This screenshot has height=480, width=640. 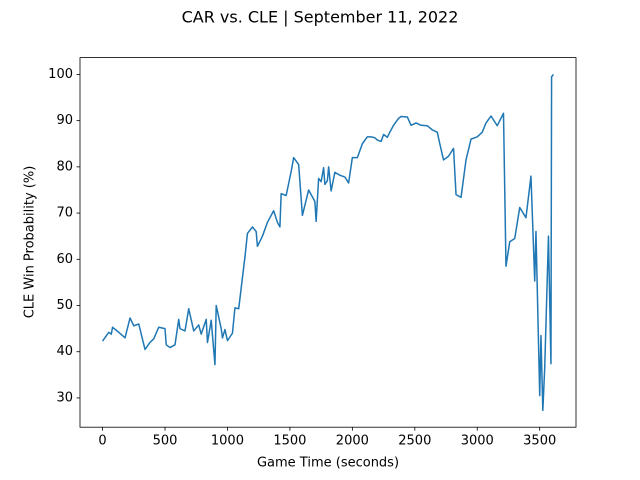 What do you see at coordinates (64, 120) in the screenshot?
I see `y-tick-label: 90` at bounding box center [64, 120].